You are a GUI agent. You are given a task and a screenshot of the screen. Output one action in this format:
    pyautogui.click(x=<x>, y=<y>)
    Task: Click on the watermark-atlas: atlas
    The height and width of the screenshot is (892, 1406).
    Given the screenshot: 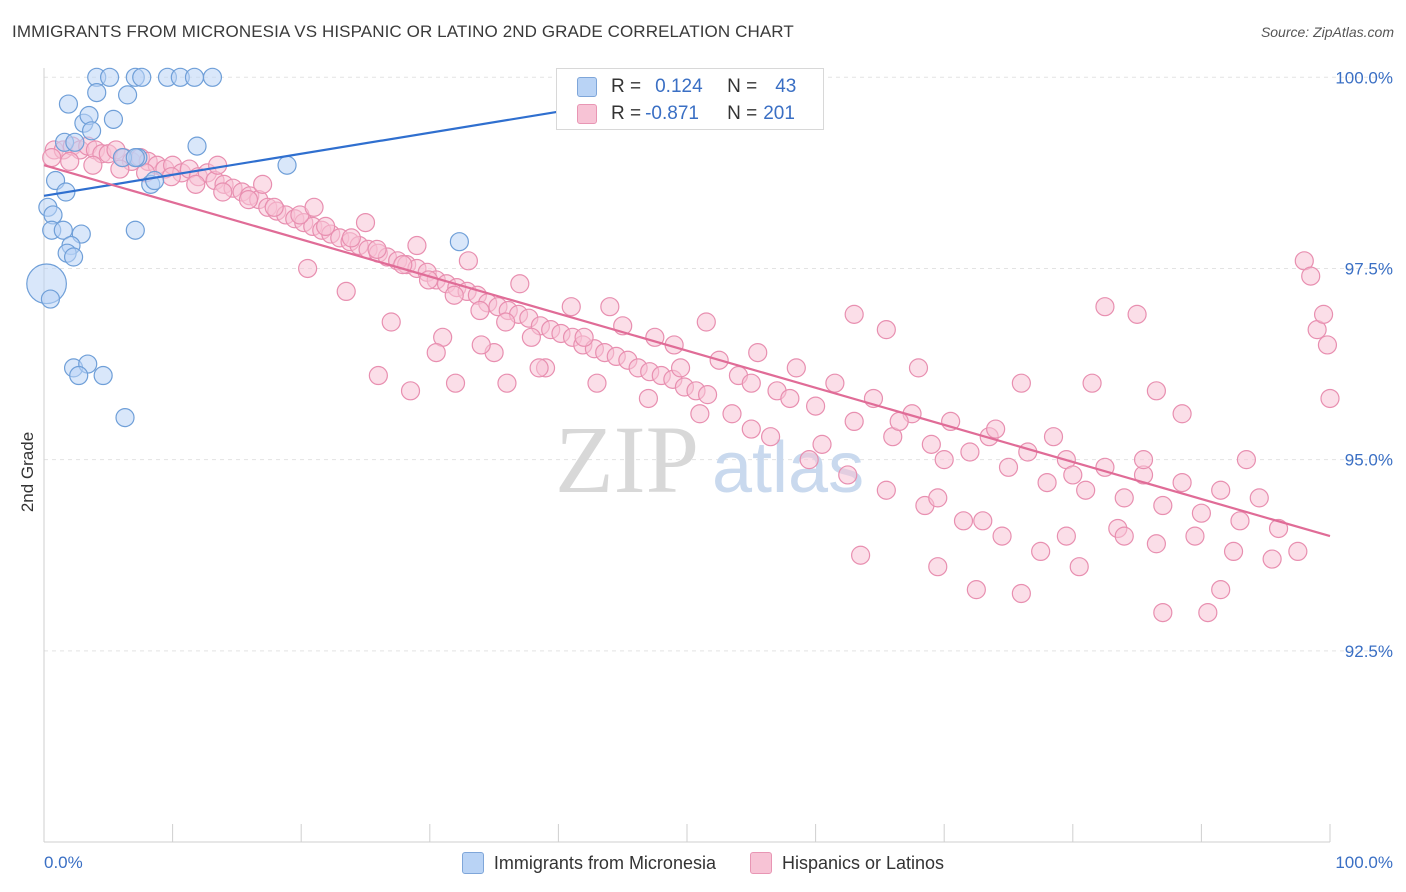 What is the action you would take?
    pyautogui.click(x=788, y=468)
    